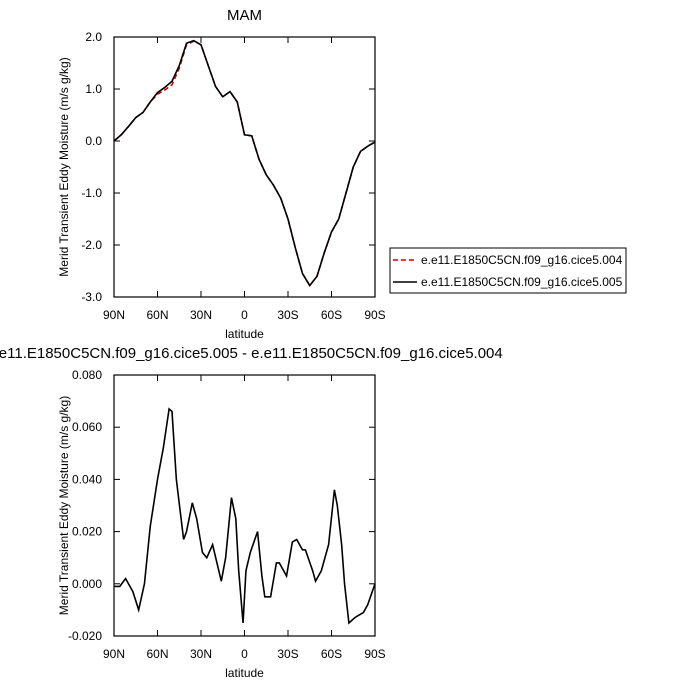  I want to click on y-tick-label: 0.020, so click(87, 532).